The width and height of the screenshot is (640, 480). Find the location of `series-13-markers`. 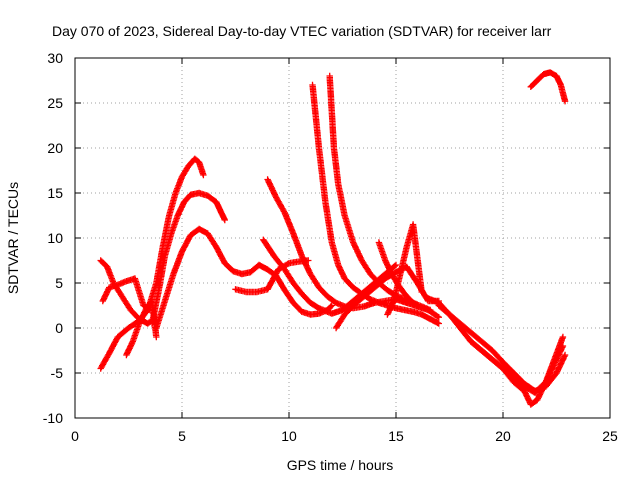

series-13-markers is located at coordinates (404, 269).